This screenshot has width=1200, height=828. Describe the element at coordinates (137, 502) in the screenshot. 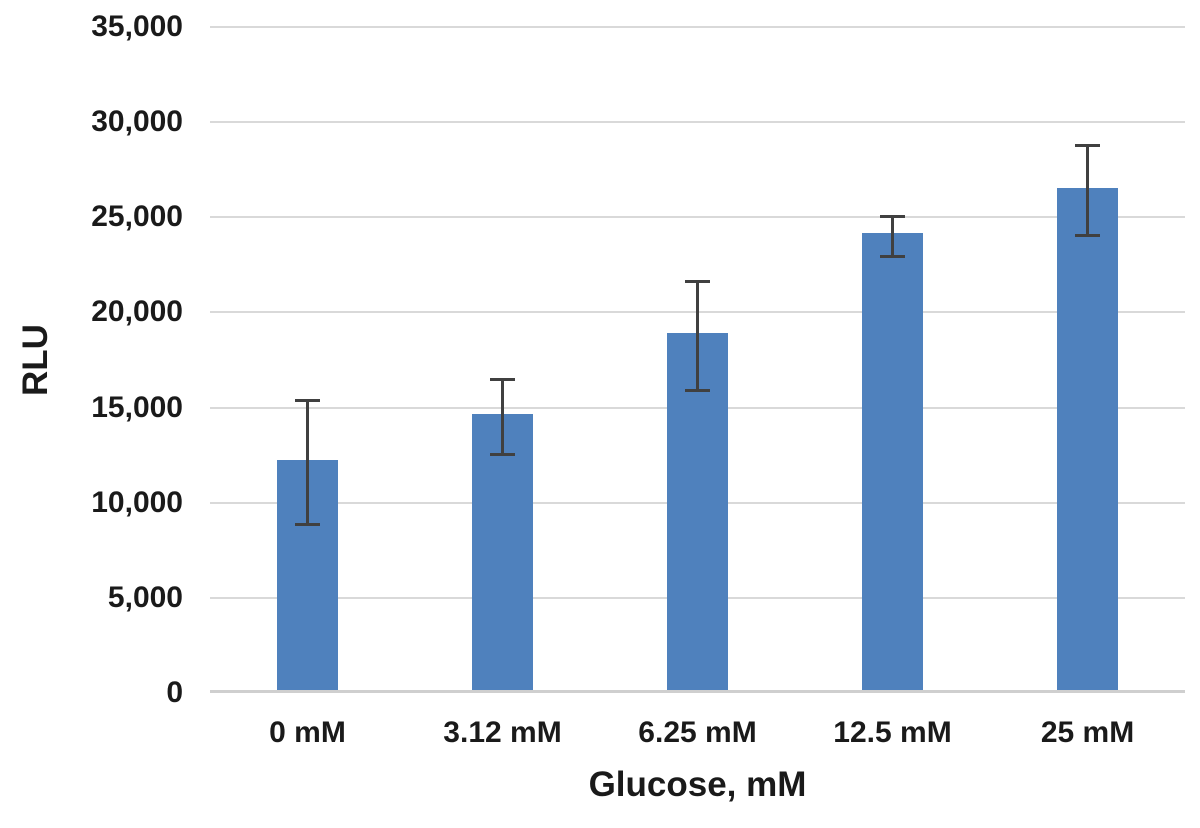

I see `y-tick-label: 10,000` at that location.